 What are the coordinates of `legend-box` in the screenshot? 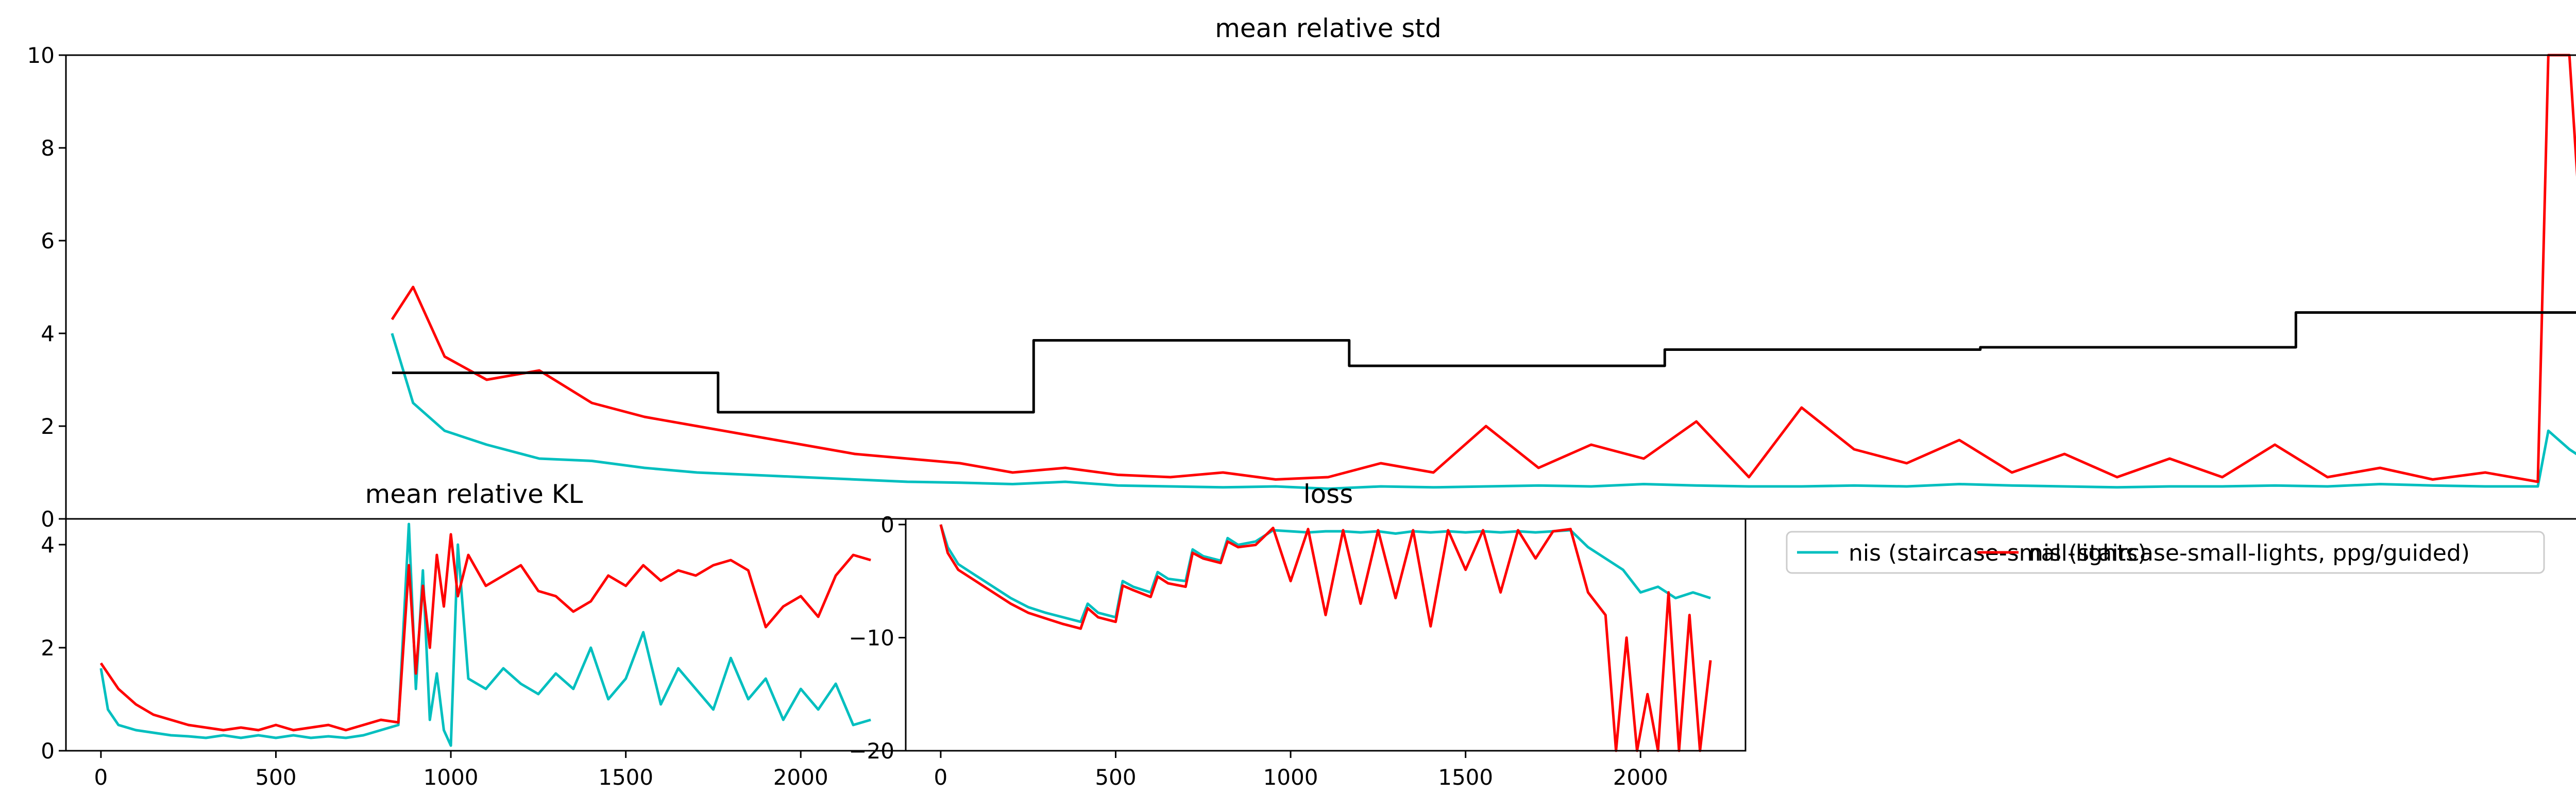 It's located at (2166, 552).